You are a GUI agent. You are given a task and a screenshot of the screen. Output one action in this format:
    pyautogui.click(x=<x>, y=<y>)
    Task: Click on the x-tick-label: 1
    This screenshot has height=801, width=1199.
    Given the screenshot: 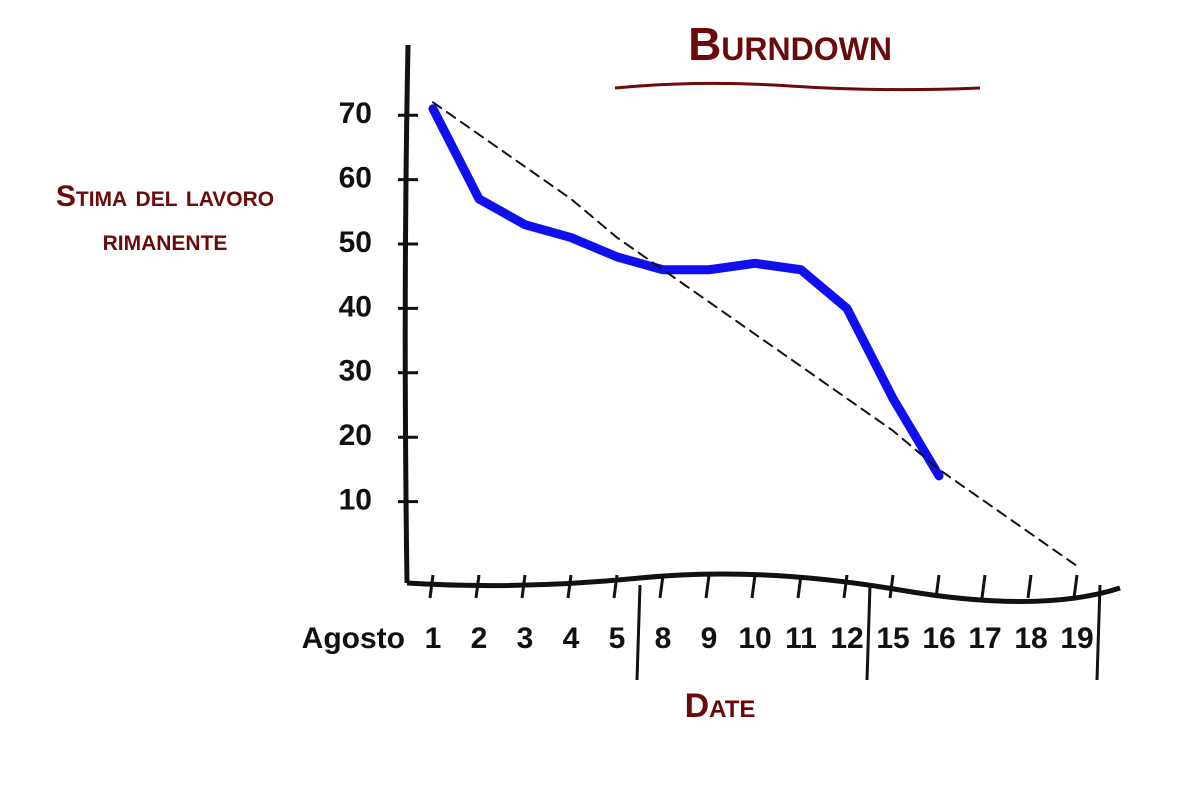 What is the action you would take?
    pyautogui.click(x=433, y=638)
    